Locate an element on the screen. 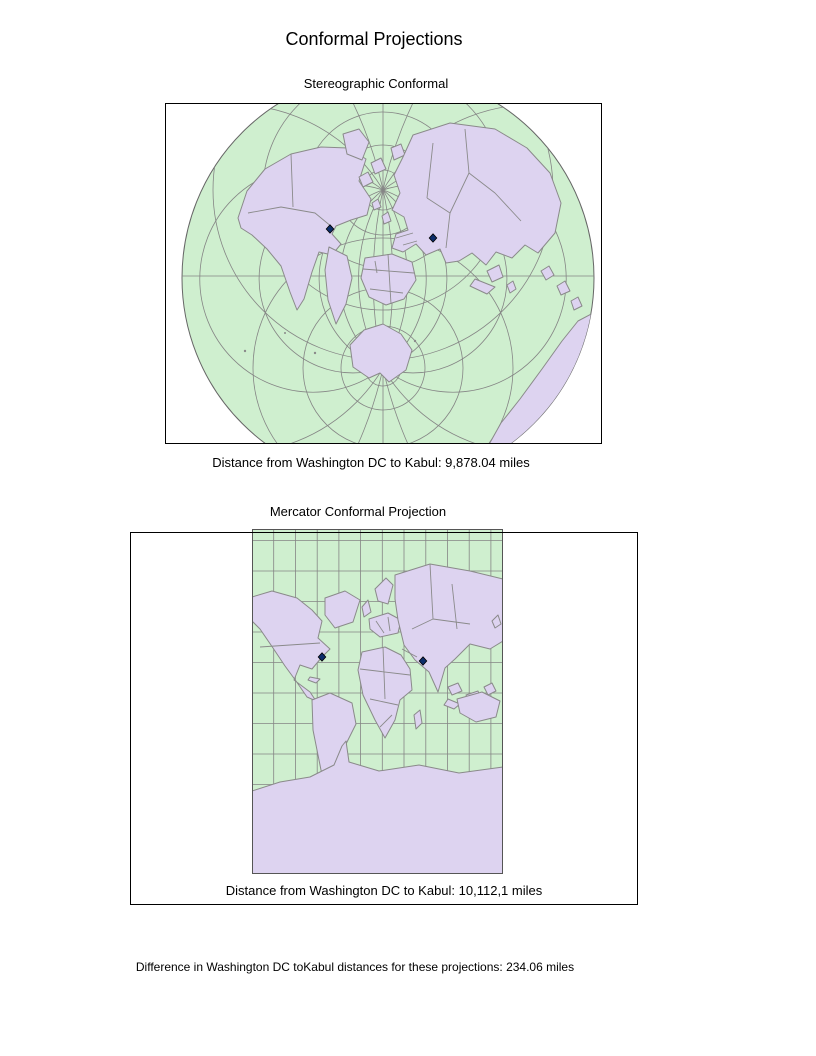 Image resolution: width=816 pixels, height=1056 pixels. stereographic-subtitle: Stereographic Conformal is located at coordinates (376, 83).